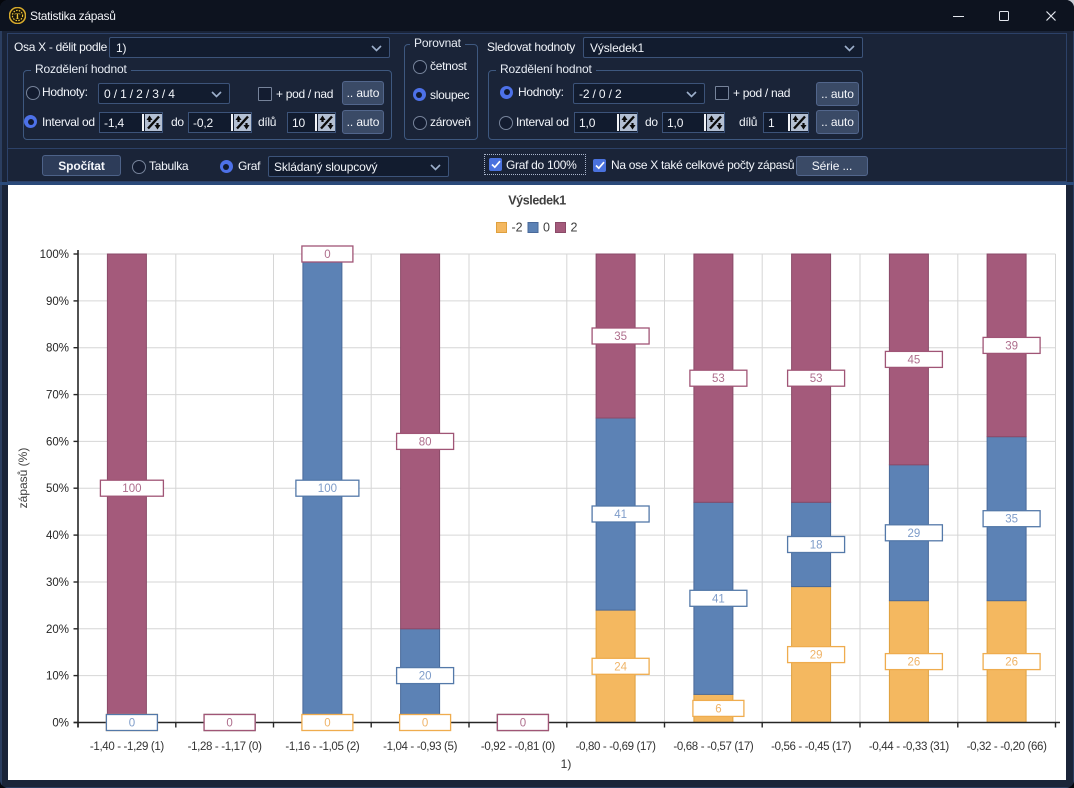 The width and height of the screenshot is (1074, 788). I want to click on svg-text: 80, so click(425, 442).